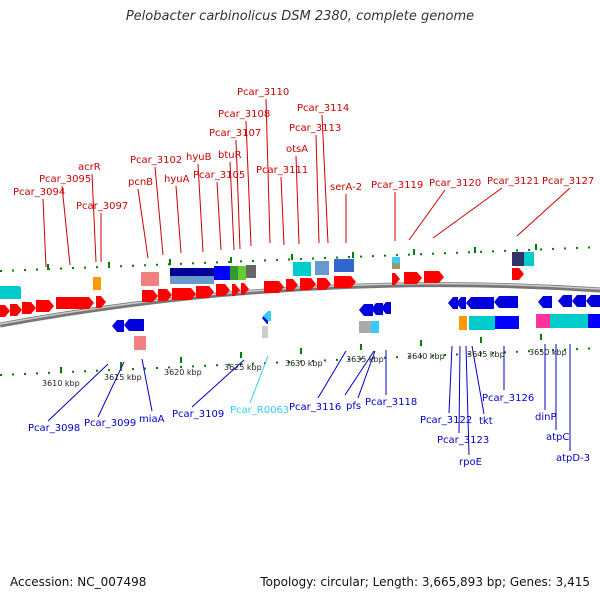  What do you see at coordinates (156, 160) in the screenshot?
I see `gene-label-pcar-3102: Pcar_3102` at bounding box center [156, 160].